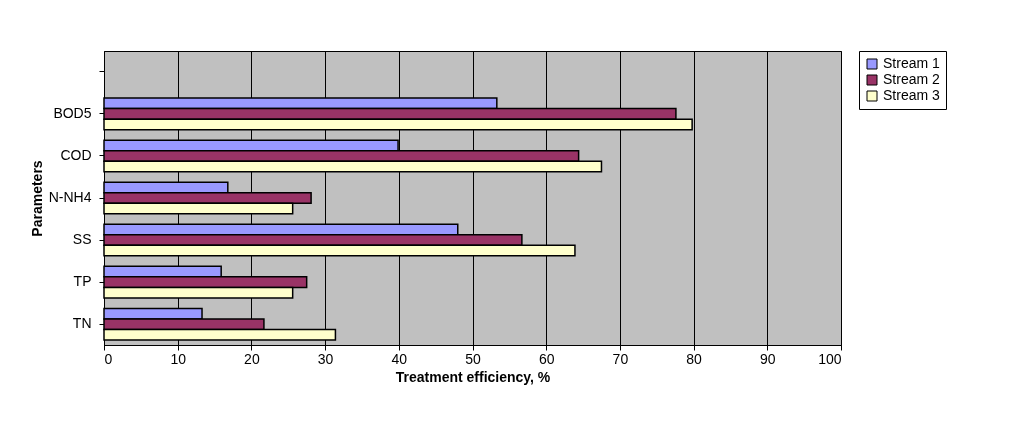 This screenshot has width=1031, height=425. Describe the element at coordinates (912, 79) in the screenshot. I see `legend-label: Stream 2` at that location.